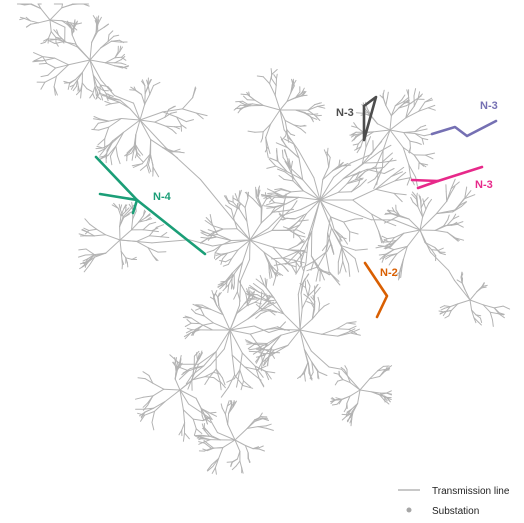 This screenshot has height=523, width=524. I want to click on contingency-orange: N-2, so click(380, 290).